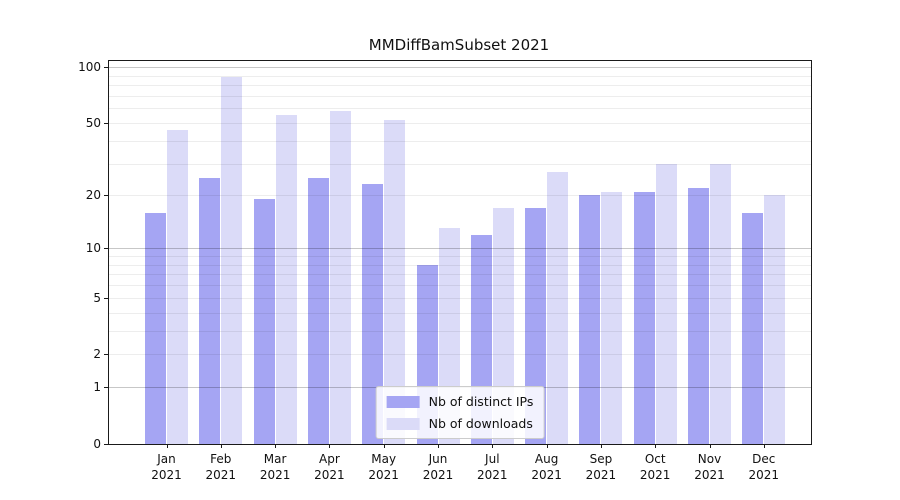  I want to click on x-tick-label-4: May 2021, so click(383, 467).